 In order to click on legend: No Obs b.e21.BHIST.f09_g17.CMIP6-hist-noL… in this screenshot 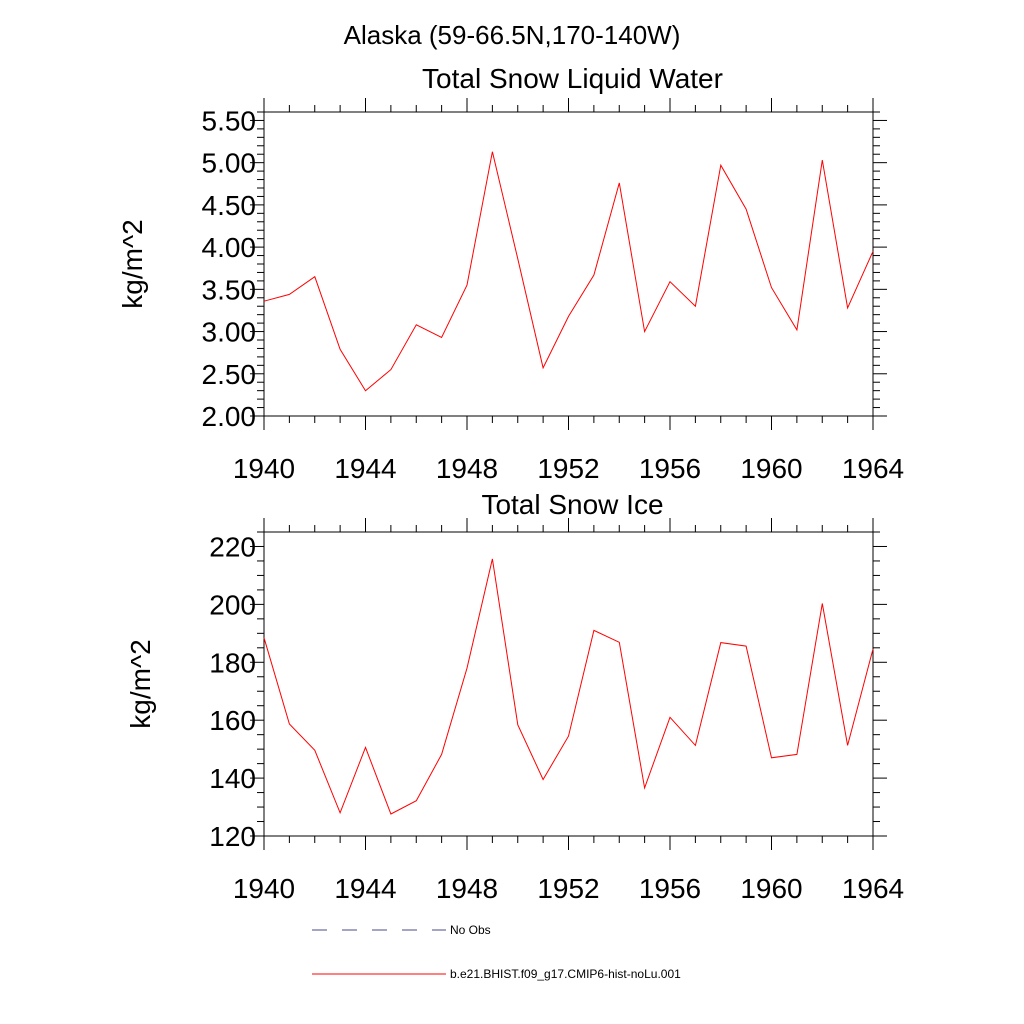, I will do `click(496, 952)`.